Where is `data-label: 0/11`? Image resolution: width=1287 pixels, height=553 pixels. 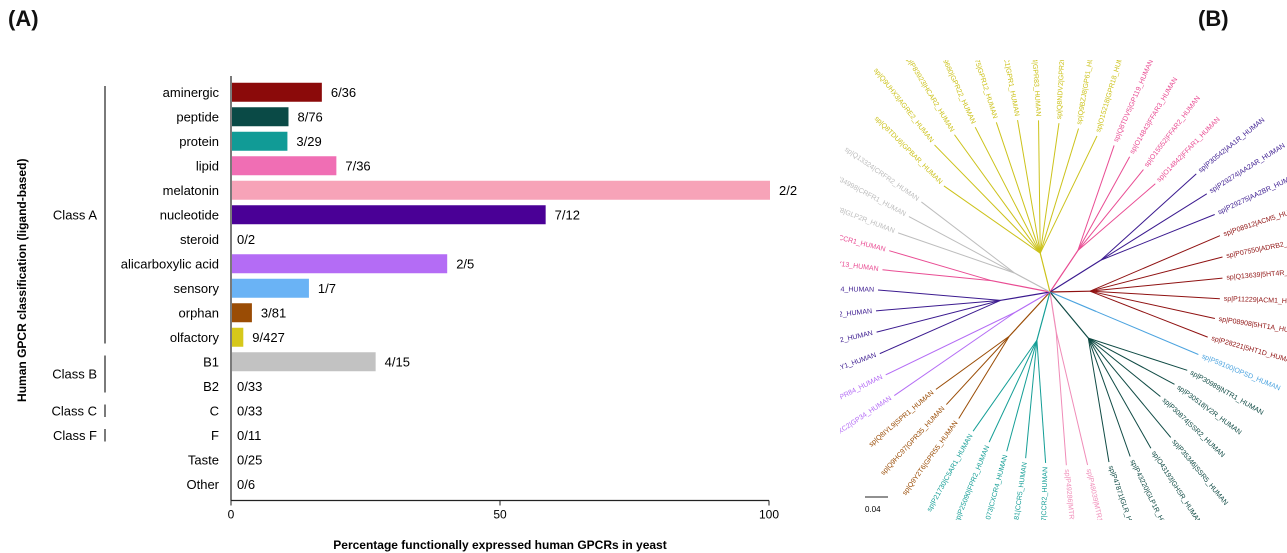
data-label: 0/11 is located at coordinates (249, 435).